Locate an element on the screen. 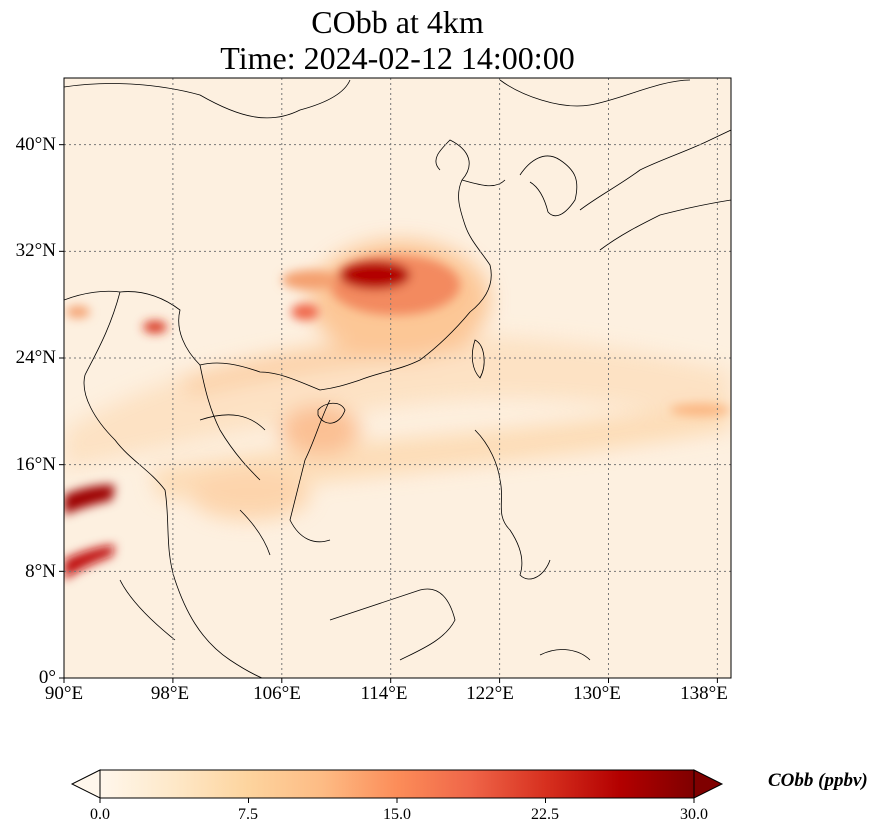  lat-tick-0: 0° is located at coordinates (47, 677).